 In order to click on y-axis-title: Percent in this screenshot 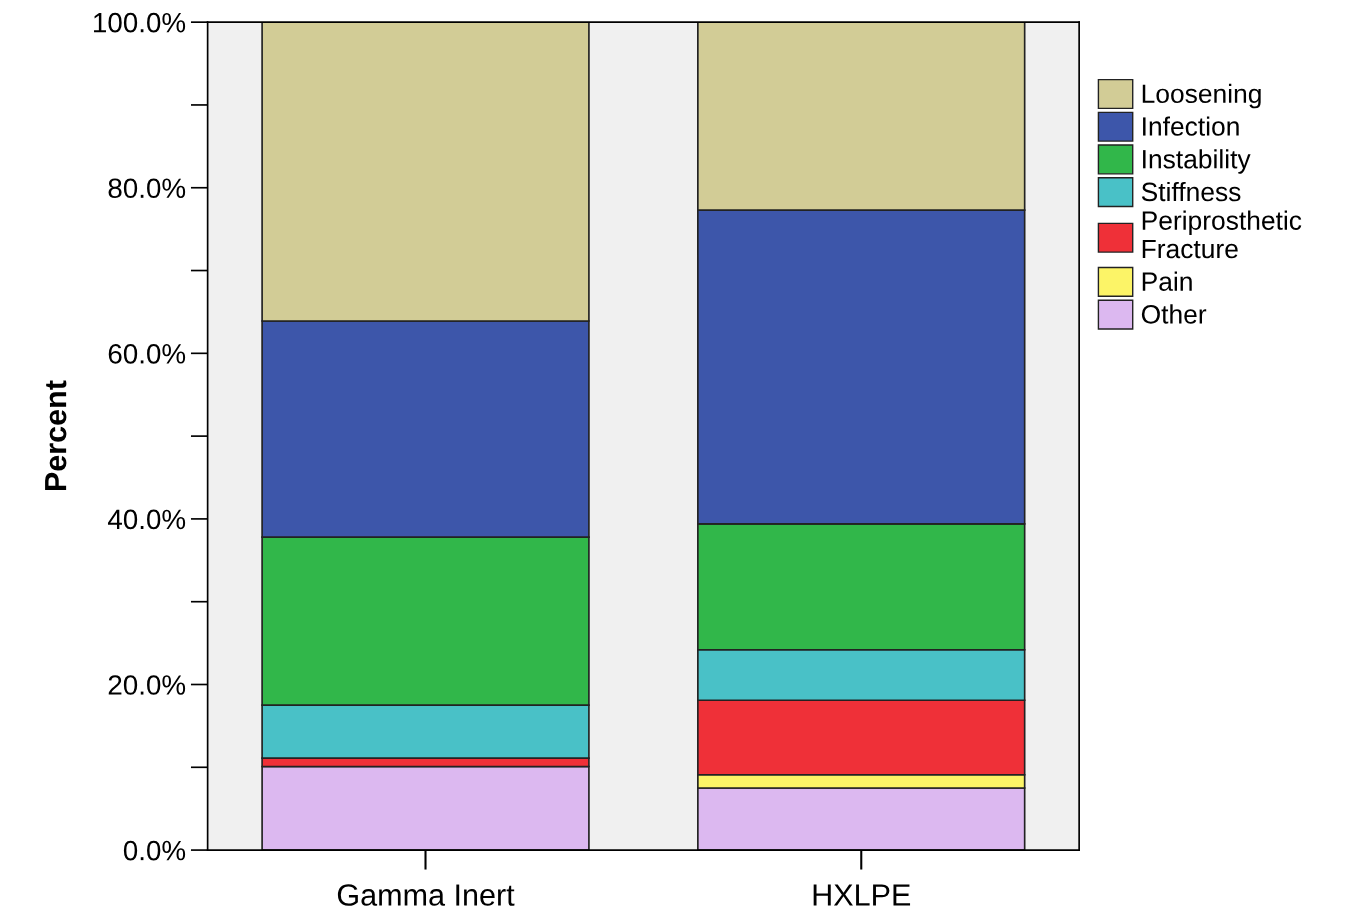, I will do `click(56, 435)`.